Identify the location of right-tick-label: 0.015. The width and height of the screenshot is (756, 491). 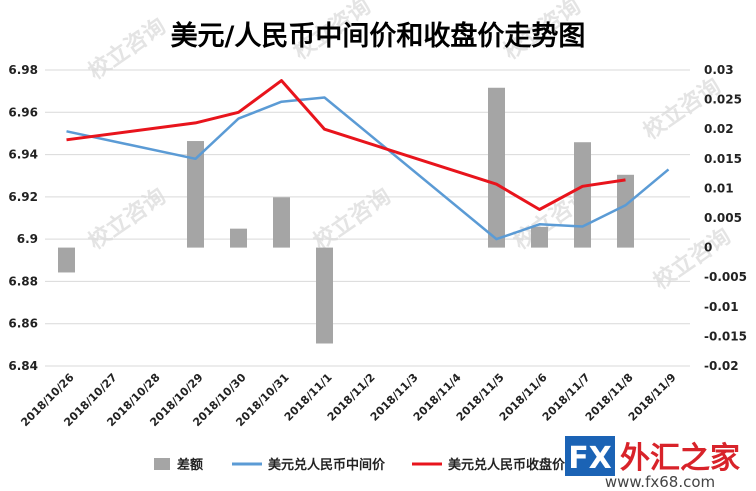
(723, 159).